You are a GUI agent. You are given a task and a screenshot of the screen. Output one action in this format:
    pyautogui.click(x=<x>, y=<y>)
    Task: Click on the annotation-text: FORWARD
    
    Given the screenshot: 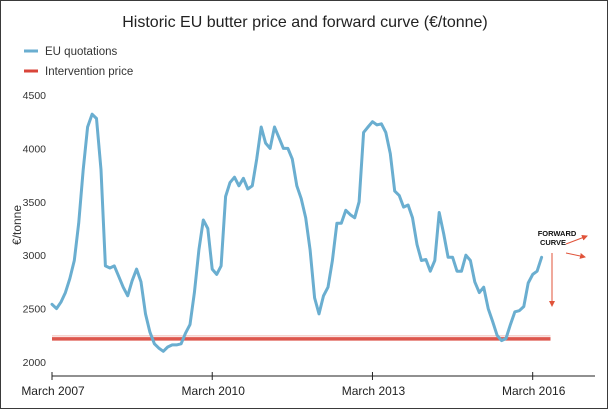 What is the action you would take?
    pyautogui.click(x=557, y=233)
    